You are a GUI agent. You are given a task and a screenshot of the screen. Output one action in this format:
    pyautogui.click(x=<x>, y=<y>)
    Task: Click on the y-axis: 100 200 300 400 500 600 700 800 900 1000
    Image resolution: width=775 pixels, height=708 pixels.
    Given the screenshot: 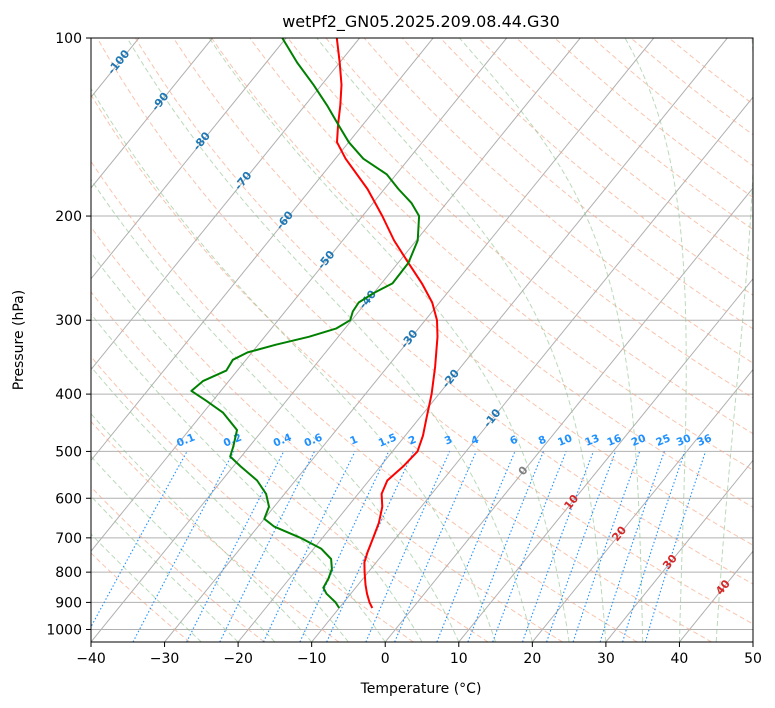 What is the action you would take?
    pyautogui.click(x=68, y=334)
    